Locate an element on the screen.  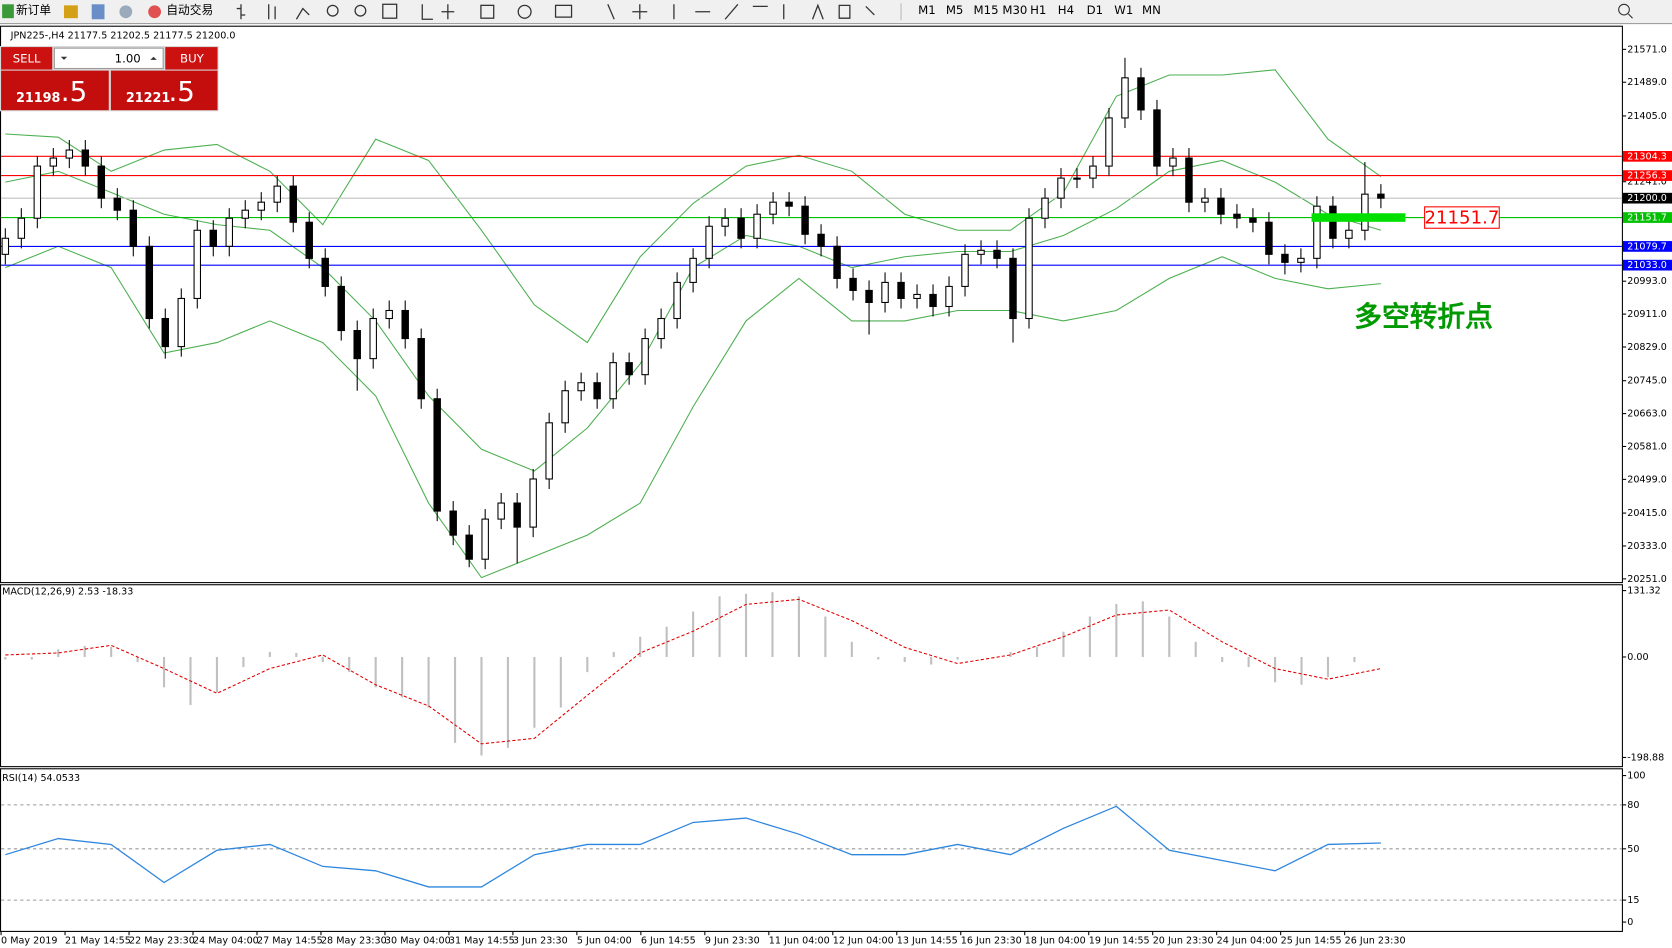
timeframe-button: D1 is located at coordinates (1095, 10).